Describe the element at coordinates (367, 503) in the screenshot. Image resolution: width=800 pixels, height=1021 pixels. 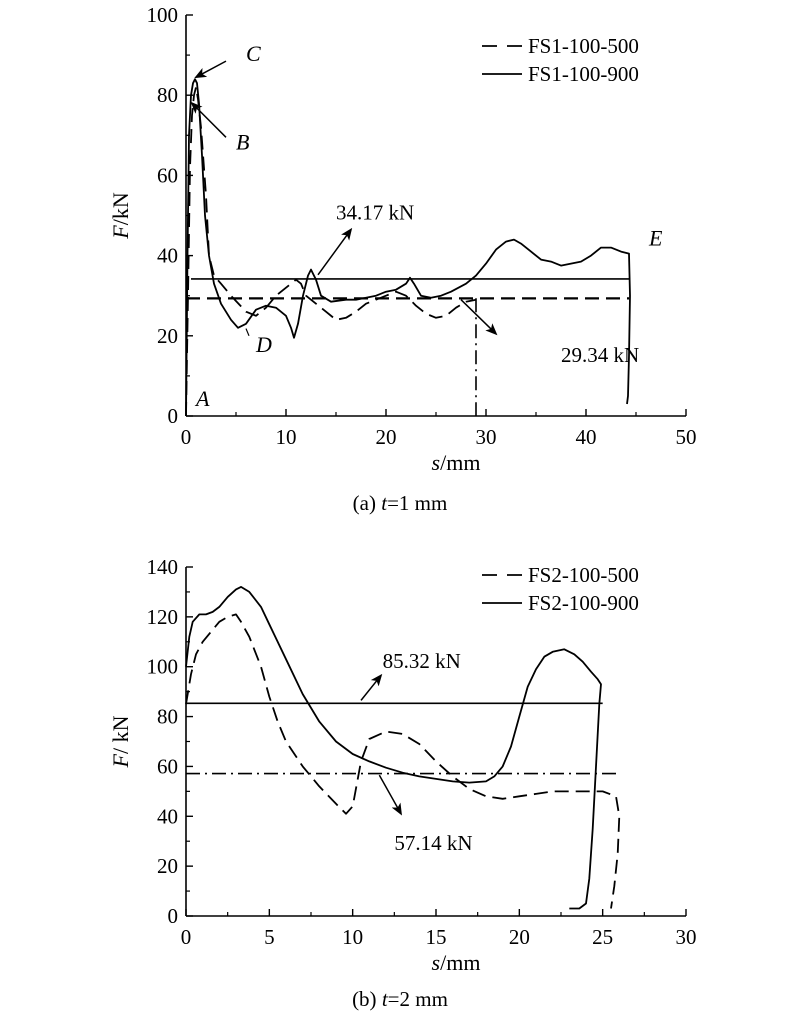
I see `chart-a-caption-prefix: (a)` at that location.